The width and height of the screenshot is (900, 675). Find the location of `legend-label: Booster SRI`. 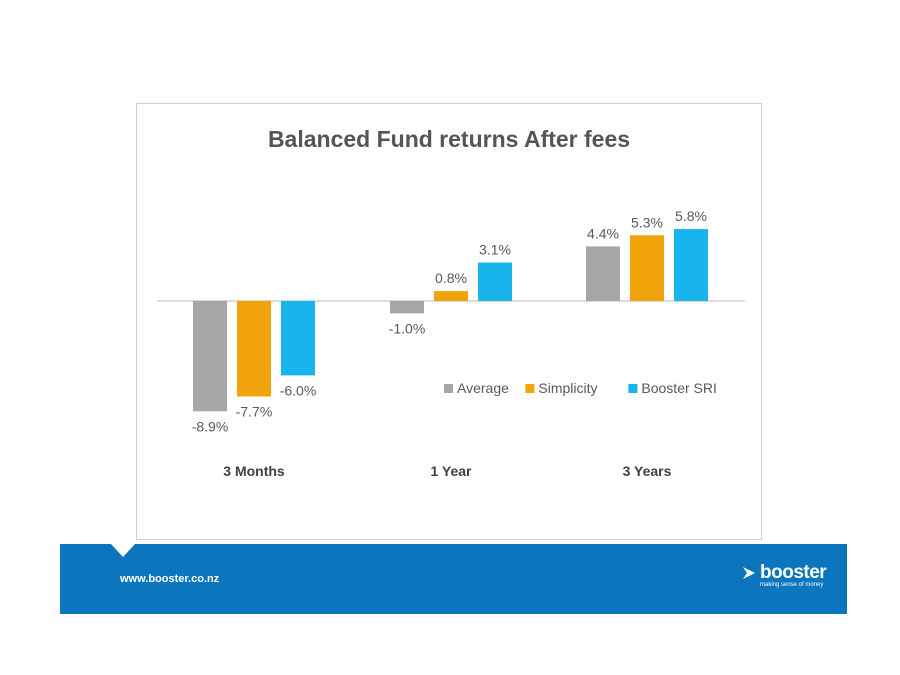

legend-label: Booster SRI is located at coordinates (678, 388).